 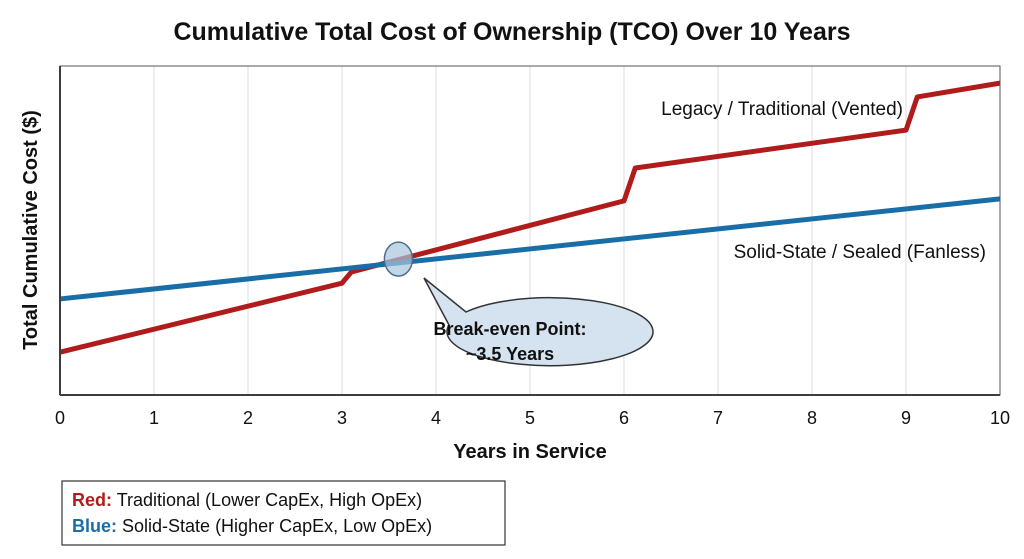 I want to click on x-tick-label: 2, so click(x=248, y=418).